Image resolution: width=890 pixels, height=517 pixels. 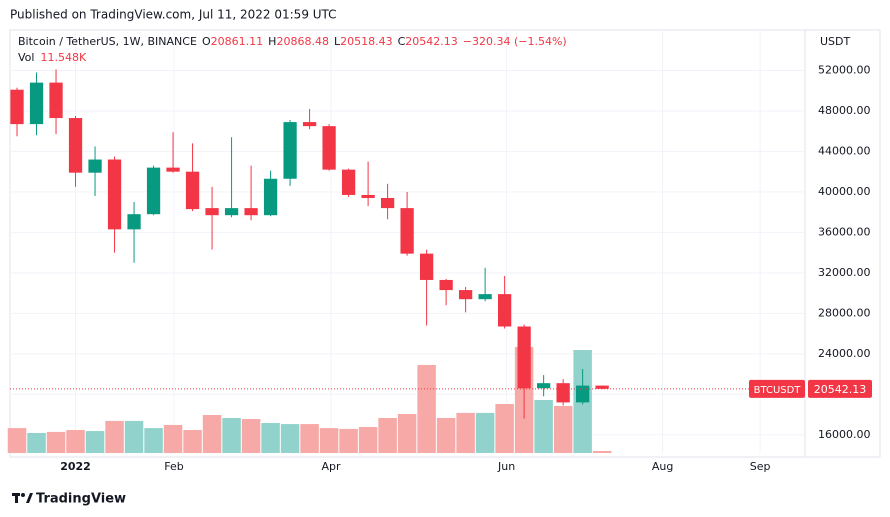 What do you see at coordinates (81, 499) in the screenshot?
I see `brand: TradingView` at bounding box center [81, 499].